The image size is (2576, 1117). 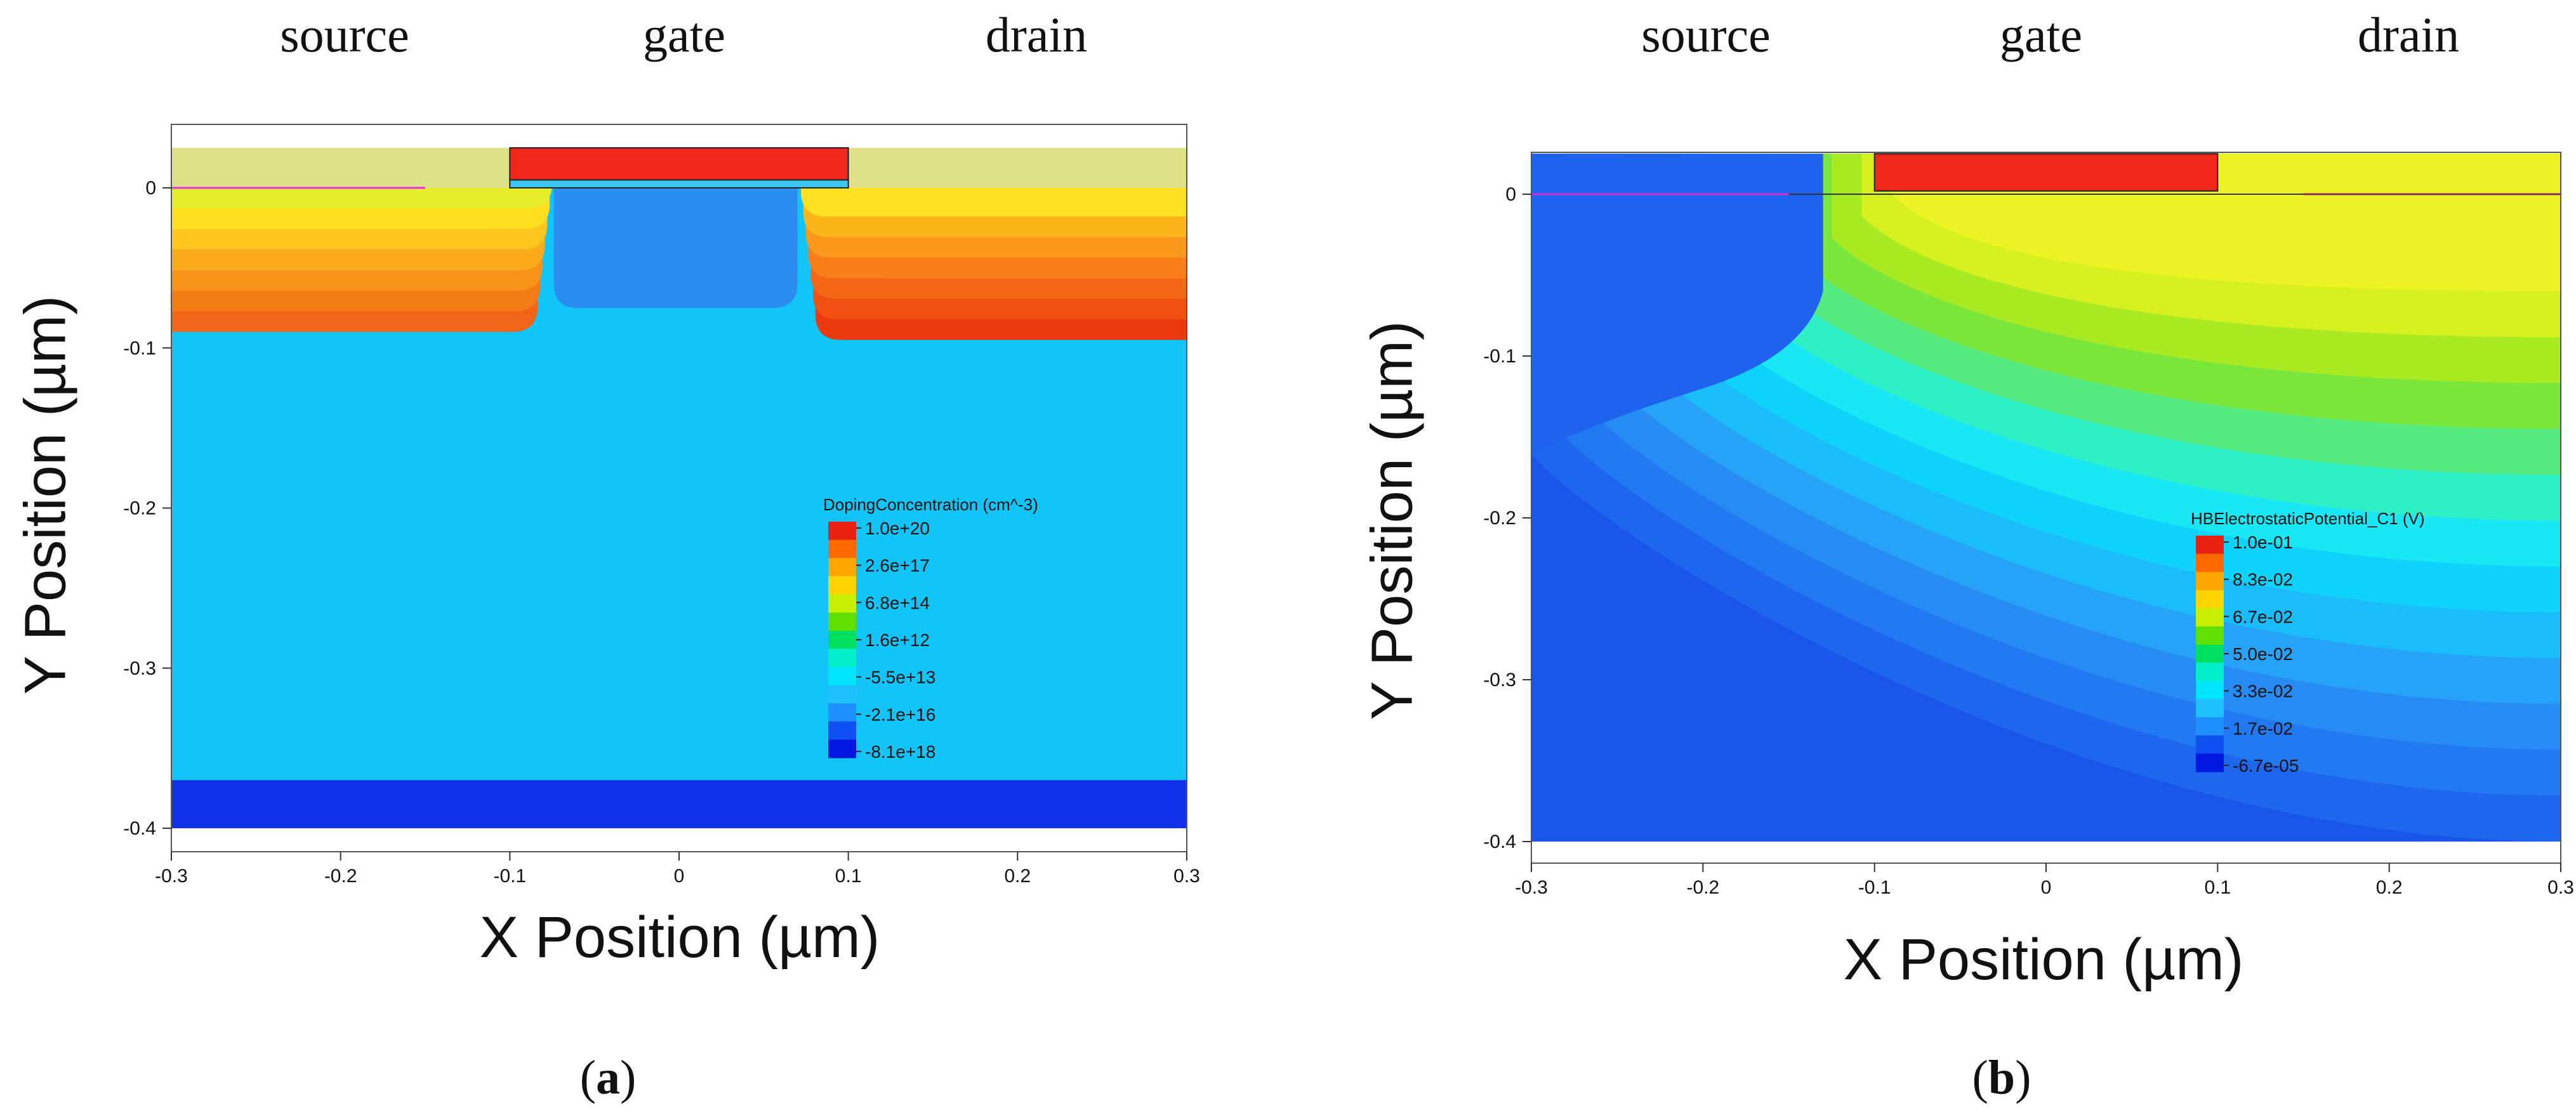 I want to click on drain-doping-band, so click(x=994, y=202).